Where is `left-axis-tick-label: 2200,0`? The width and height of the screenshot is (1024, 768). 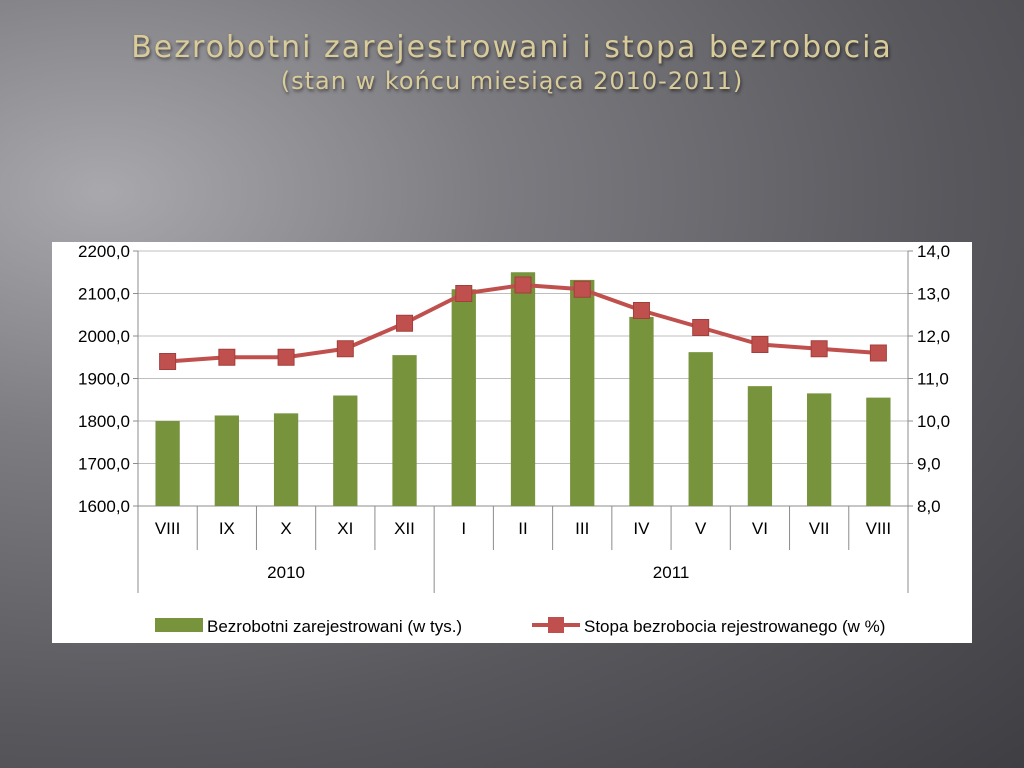
left-axis-tick-label: 2200,0 is located at coordinates (104, 251).